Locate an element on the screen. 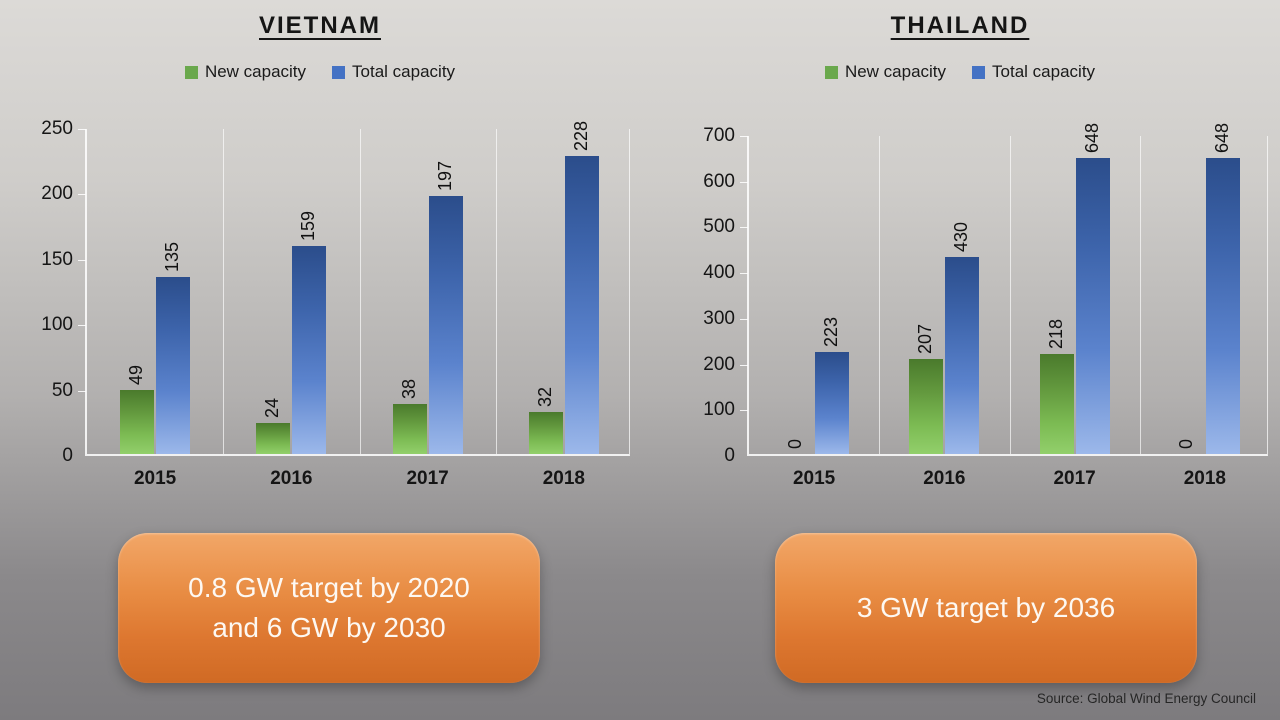  bar-value-label: 49 is located at coordinates (136, 374).